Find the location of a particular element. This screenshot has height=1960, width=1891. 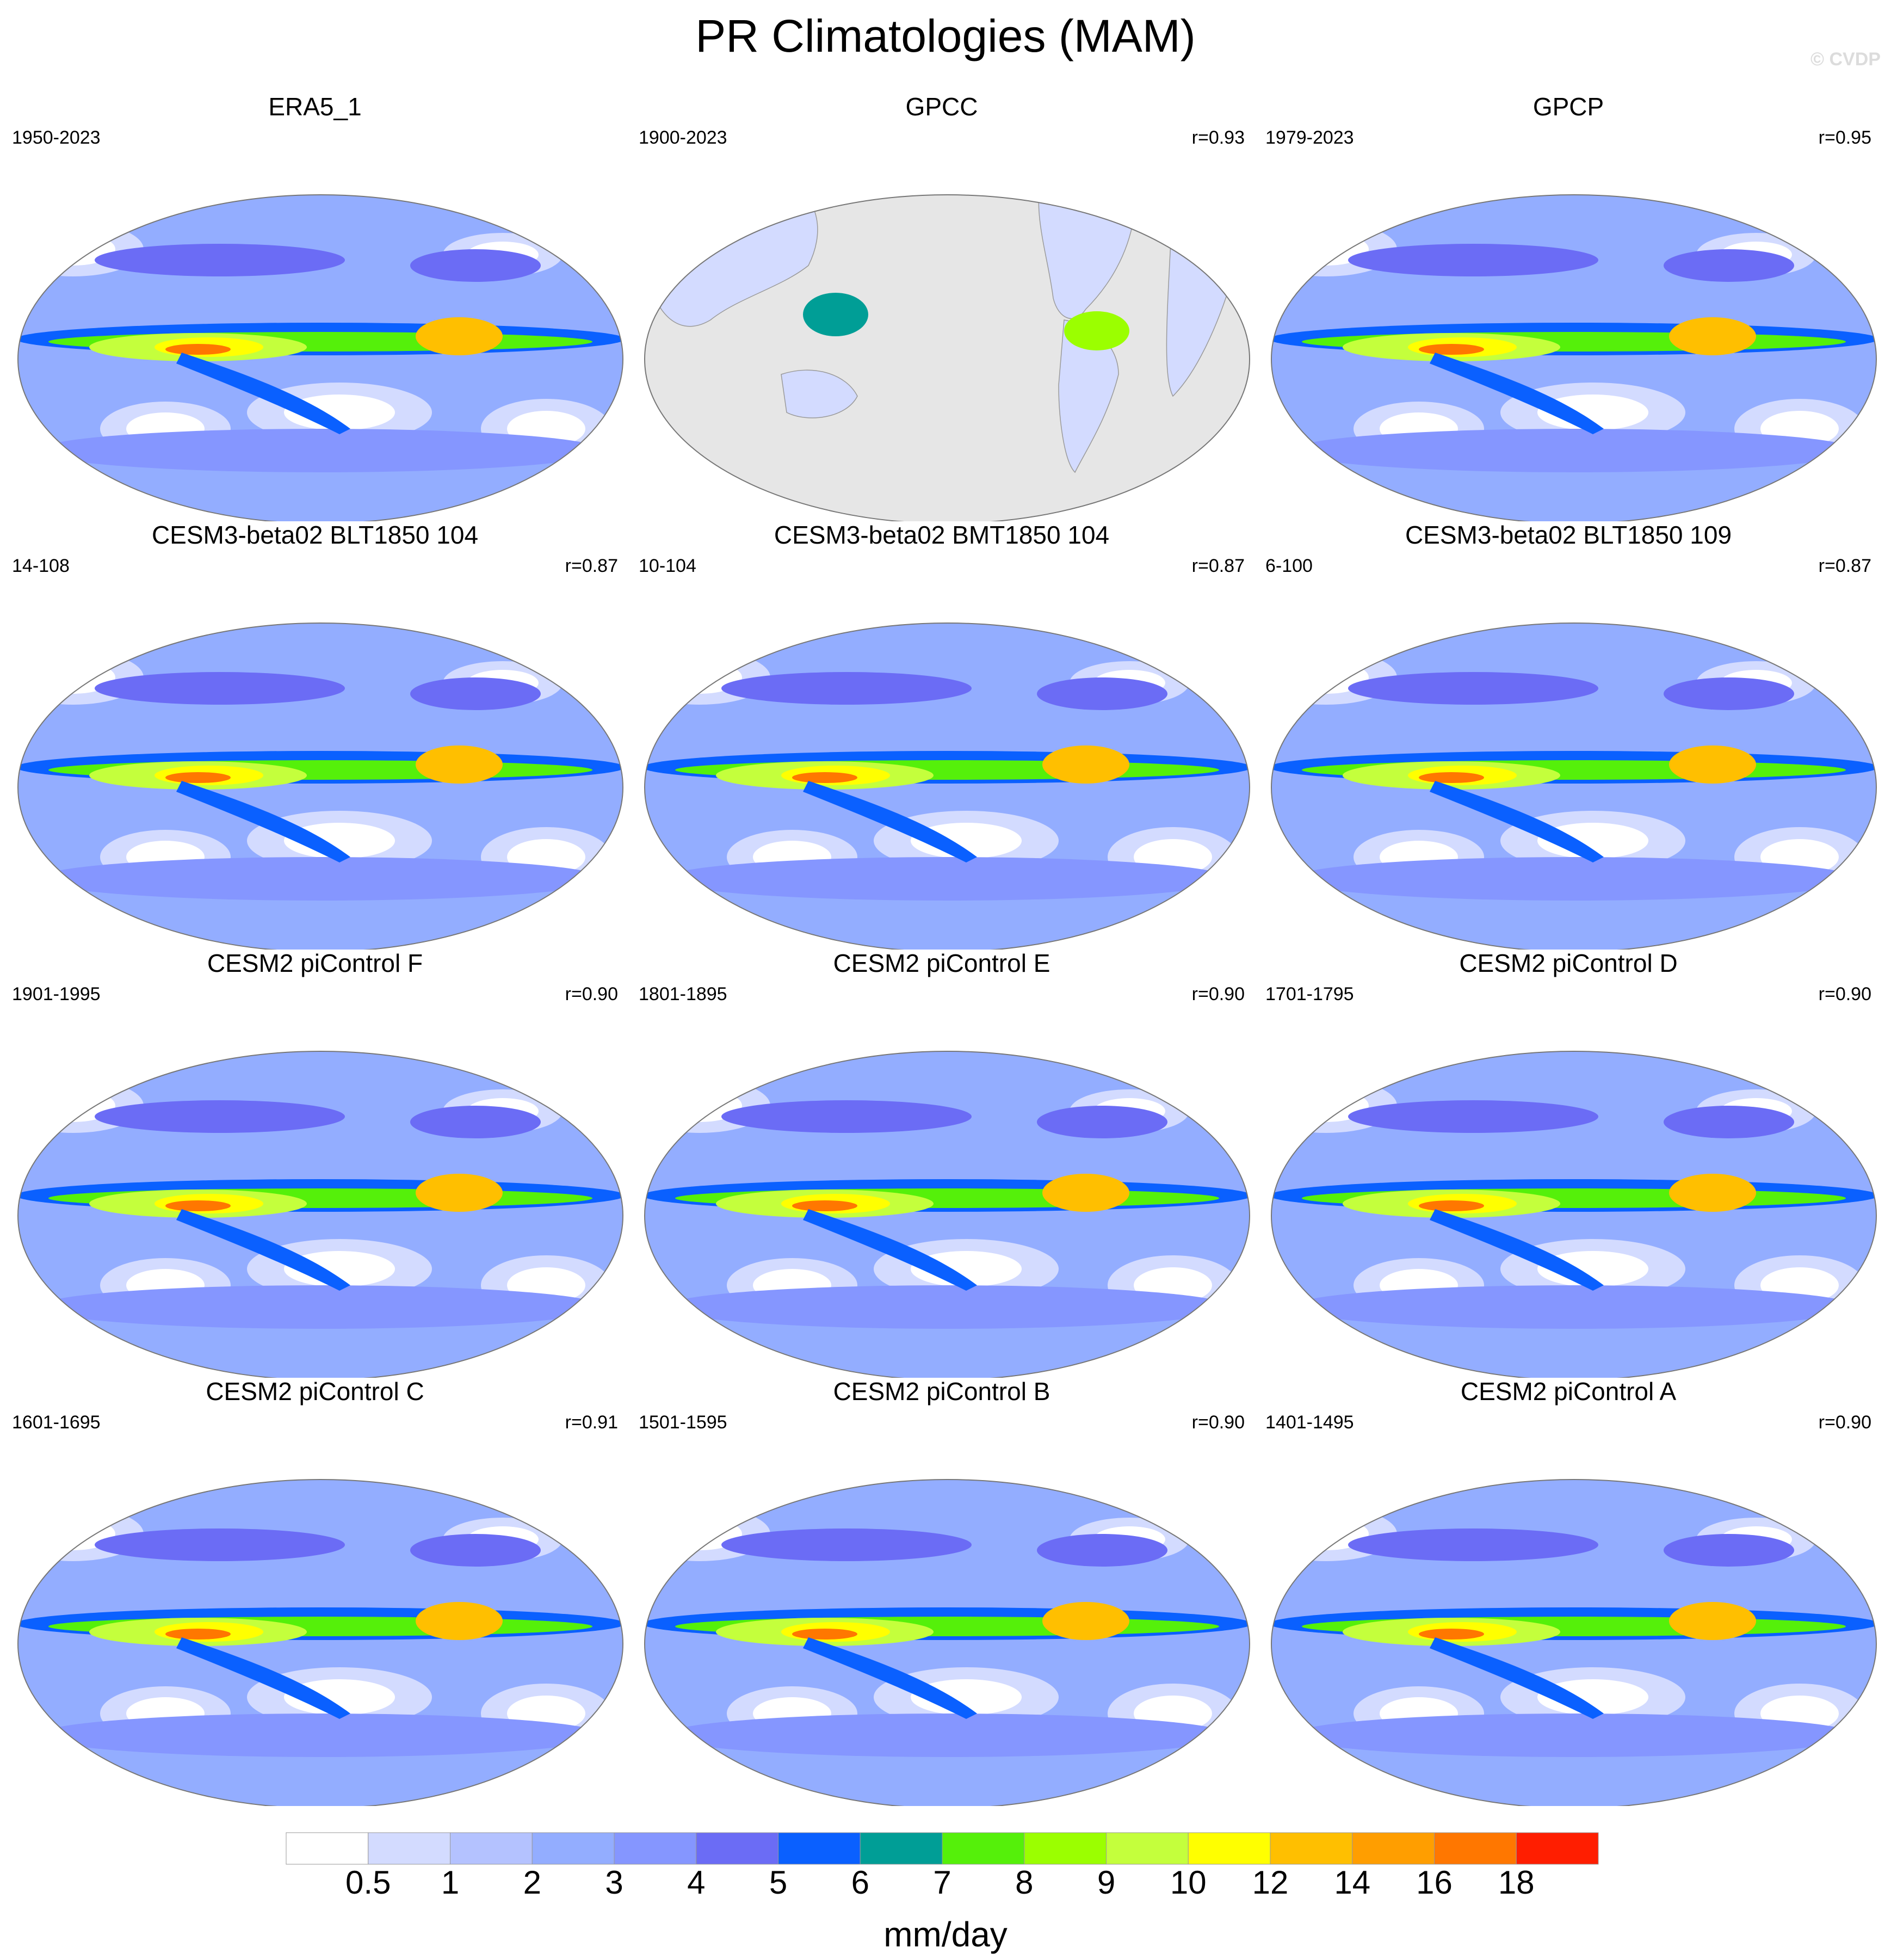

panel-correlation: r=0.91 is located at coordinates (591, 1422).